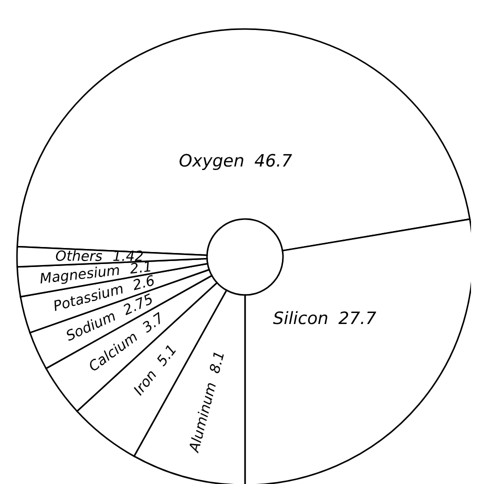 The height and width of the screenshot is (484, 479). What do you see at coordinates (211, 161) in the screenshot?
I see `slice-label: Oxygen` at bounding box center [211, 161].